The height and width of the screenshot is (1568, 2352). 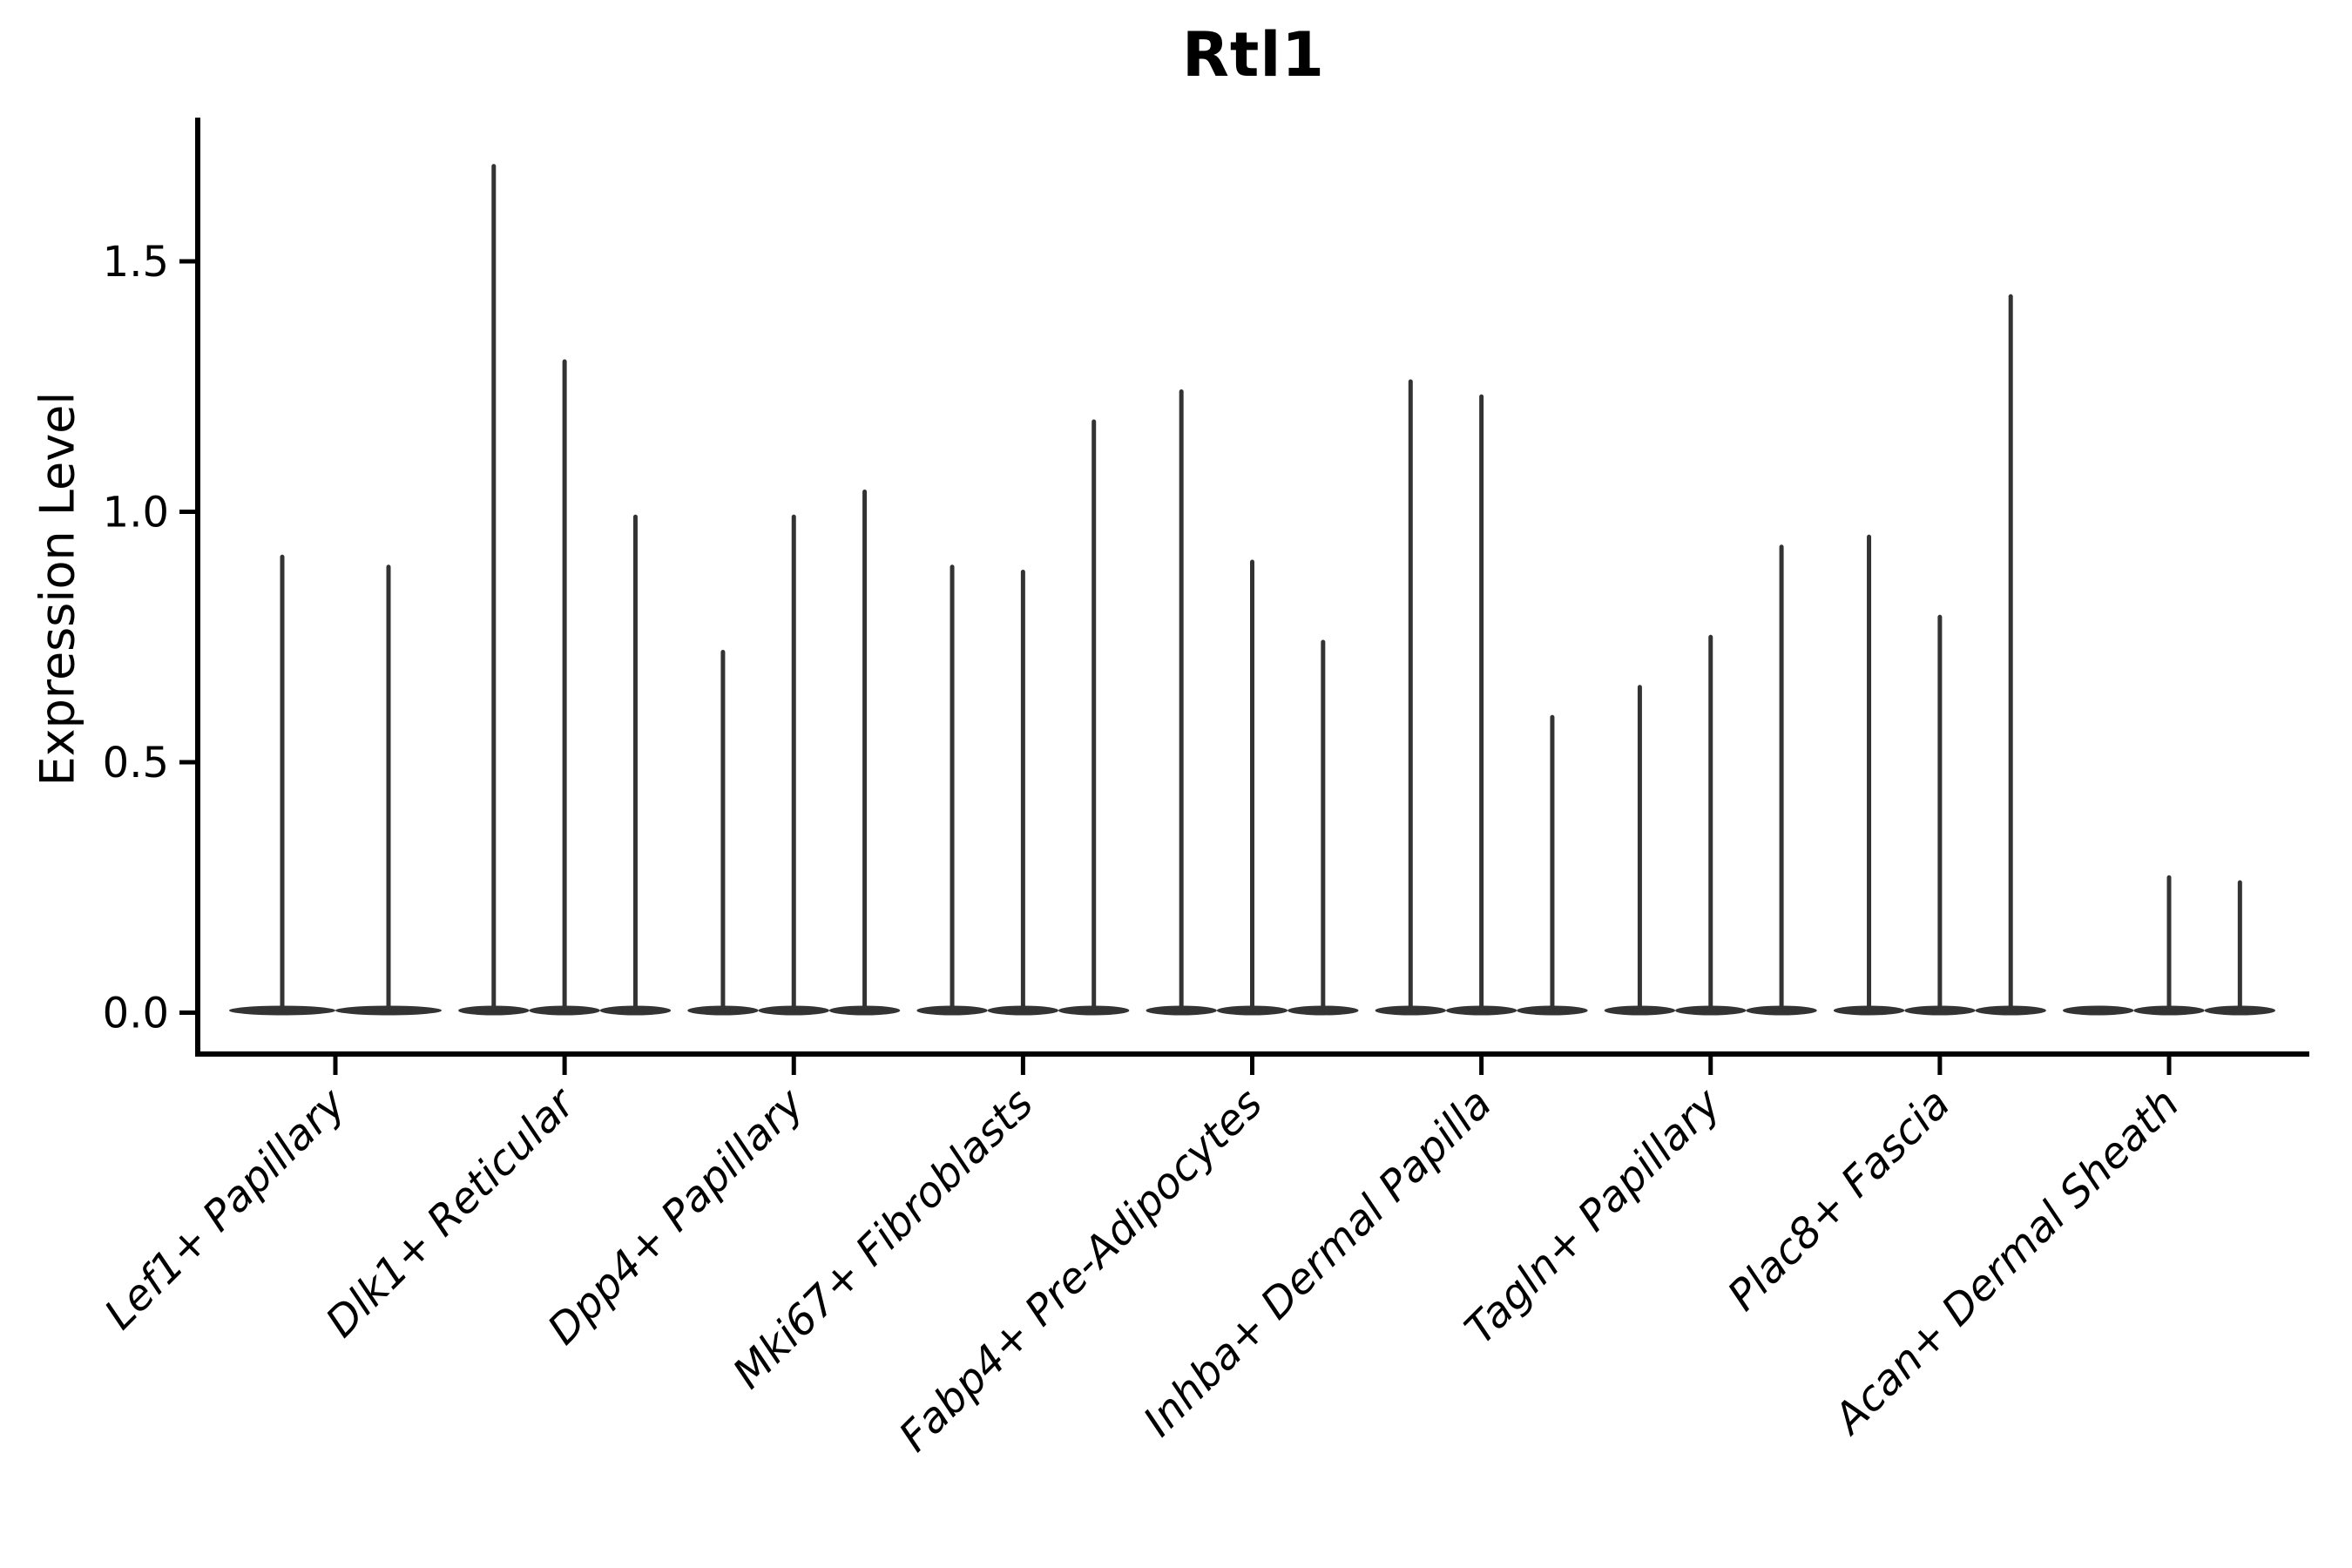 What do you see at coordinates (58, 589) in the screenshot?
I see `y-axis-label: Expression Level` at bounding box center [58, 589].